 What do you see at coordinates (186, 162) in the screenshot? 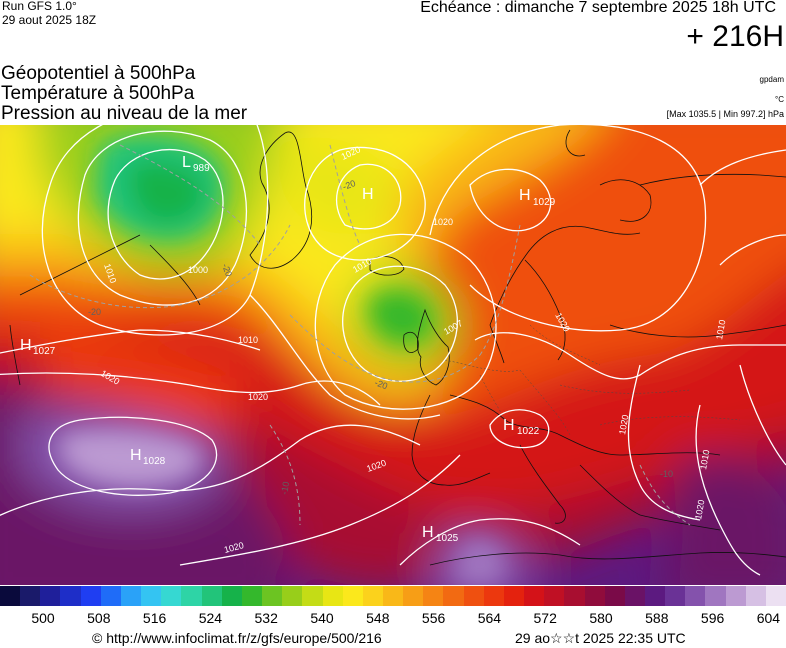
I see `low-center-label: L` at bounding box center [186, 162].